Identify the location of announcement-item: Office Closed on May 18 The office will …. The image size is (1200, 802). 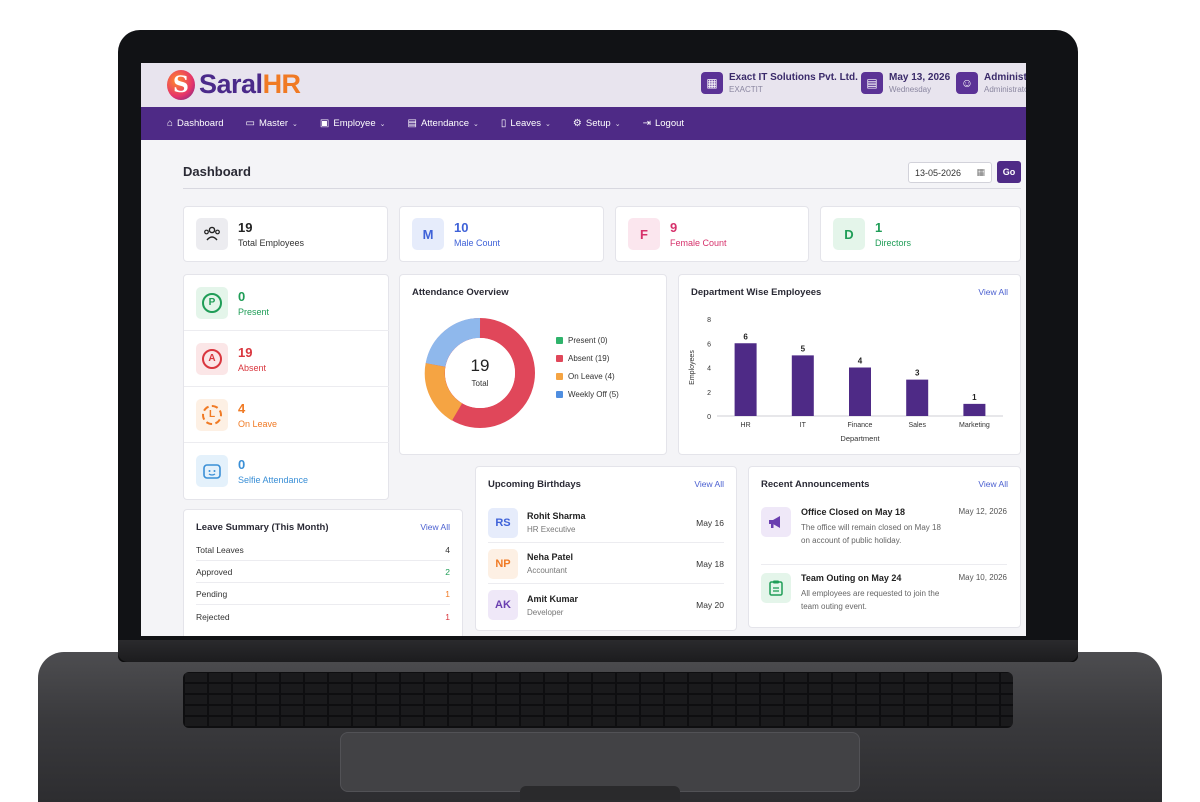
(884, 533).